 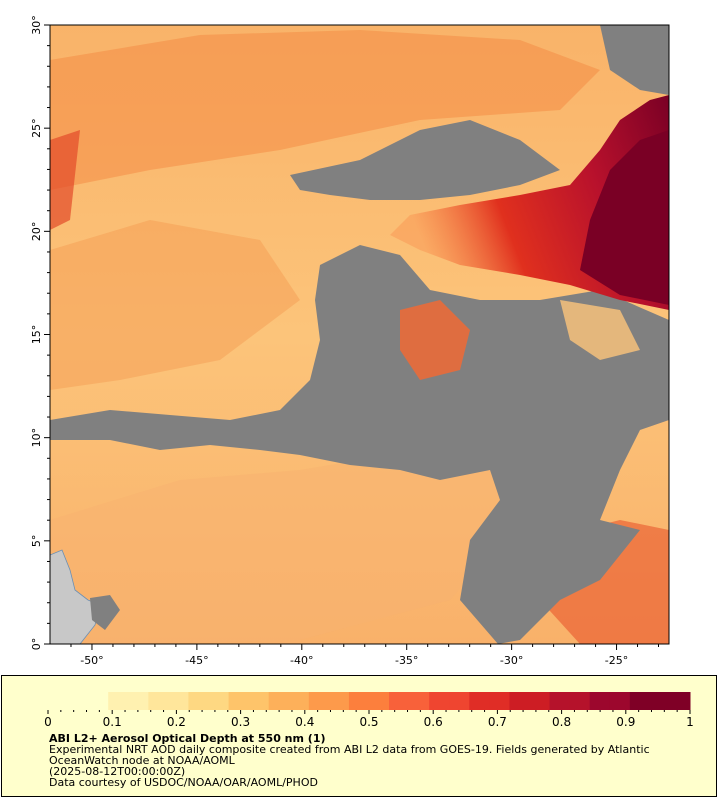 What do you see at coordinates (301, 660) in the screenshot?
I see `lon-tick-label: -40°` at bounding box center [301, 660].